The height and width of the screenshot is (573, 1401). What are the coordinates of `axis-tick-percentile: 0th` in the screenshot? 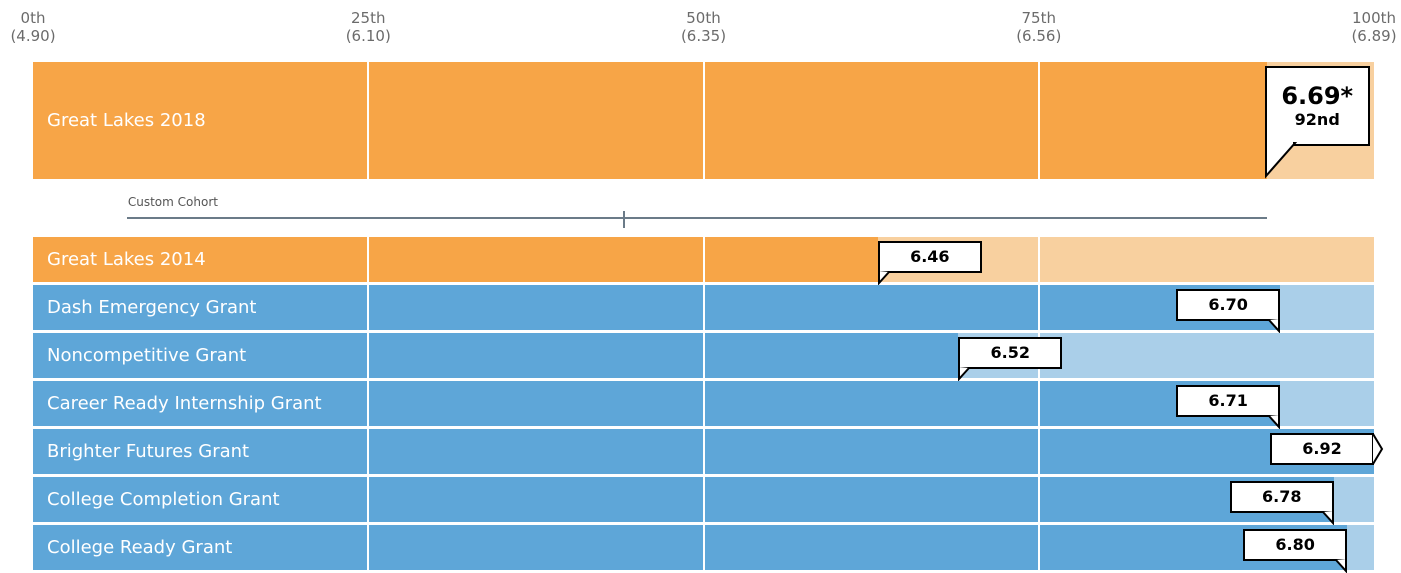 It's located at (33, 18).